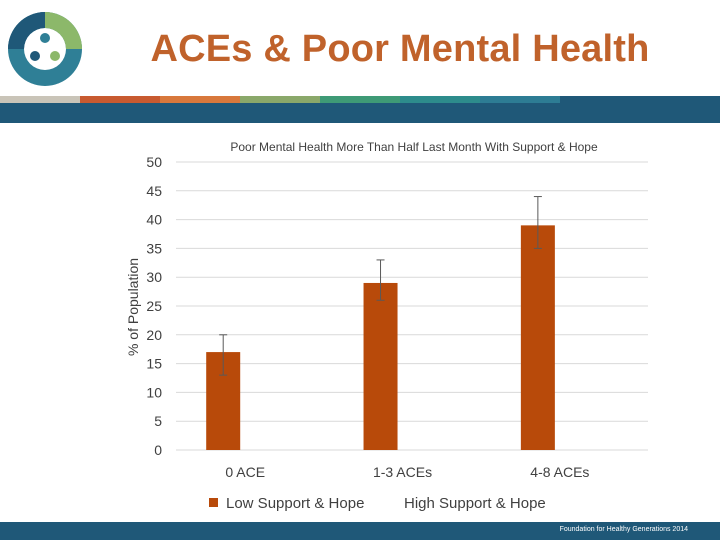 The height and width of the screenshot is (540, 720). I want to click on x-tick-label: 0 ACE, so click(245, 472).